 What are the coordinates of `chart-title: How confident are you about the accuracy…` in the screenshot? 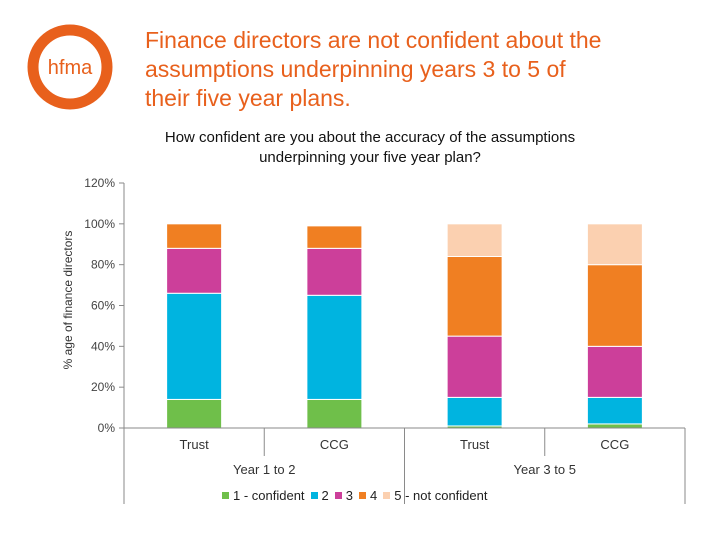 It's located at (370, 148).